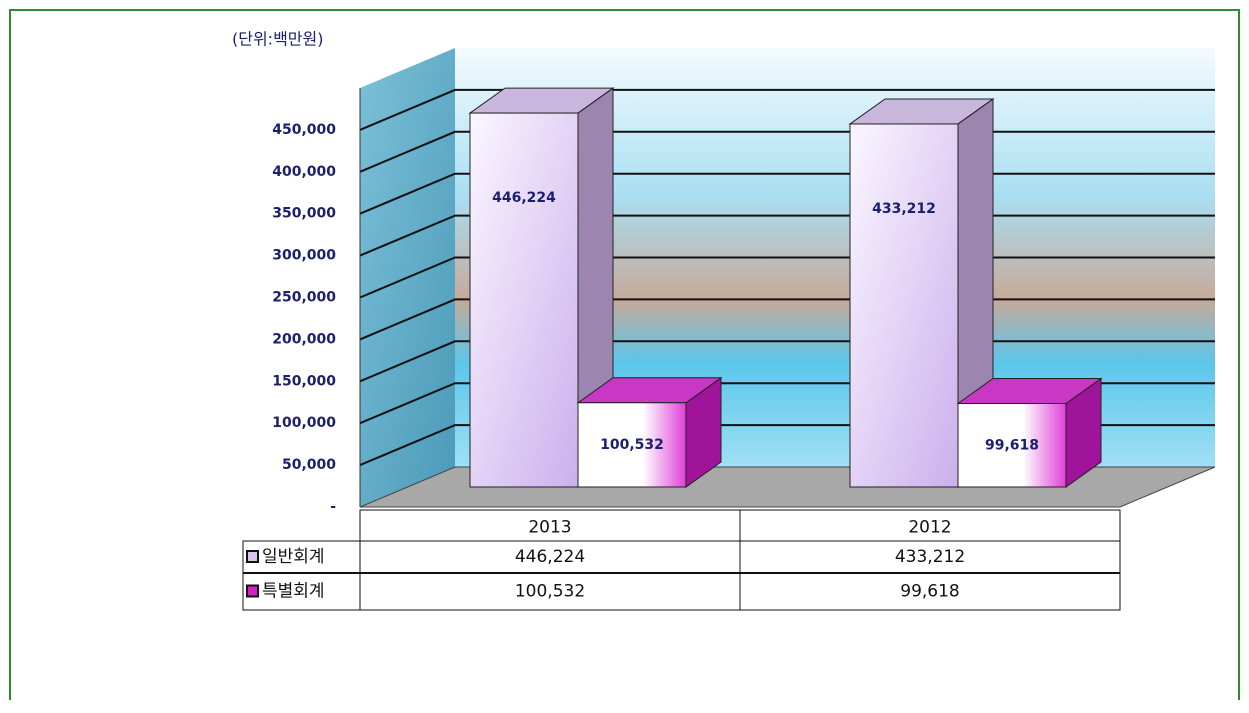  I want to click on unit-label: (단위:백만원), so click(277, 39).